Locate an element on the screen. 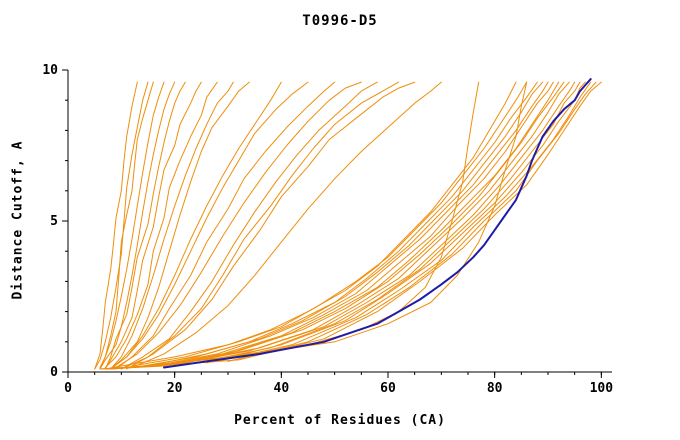 This screenshot has height=440, width=680. x-tick-label: 0 is located at coordinates (68, 388).